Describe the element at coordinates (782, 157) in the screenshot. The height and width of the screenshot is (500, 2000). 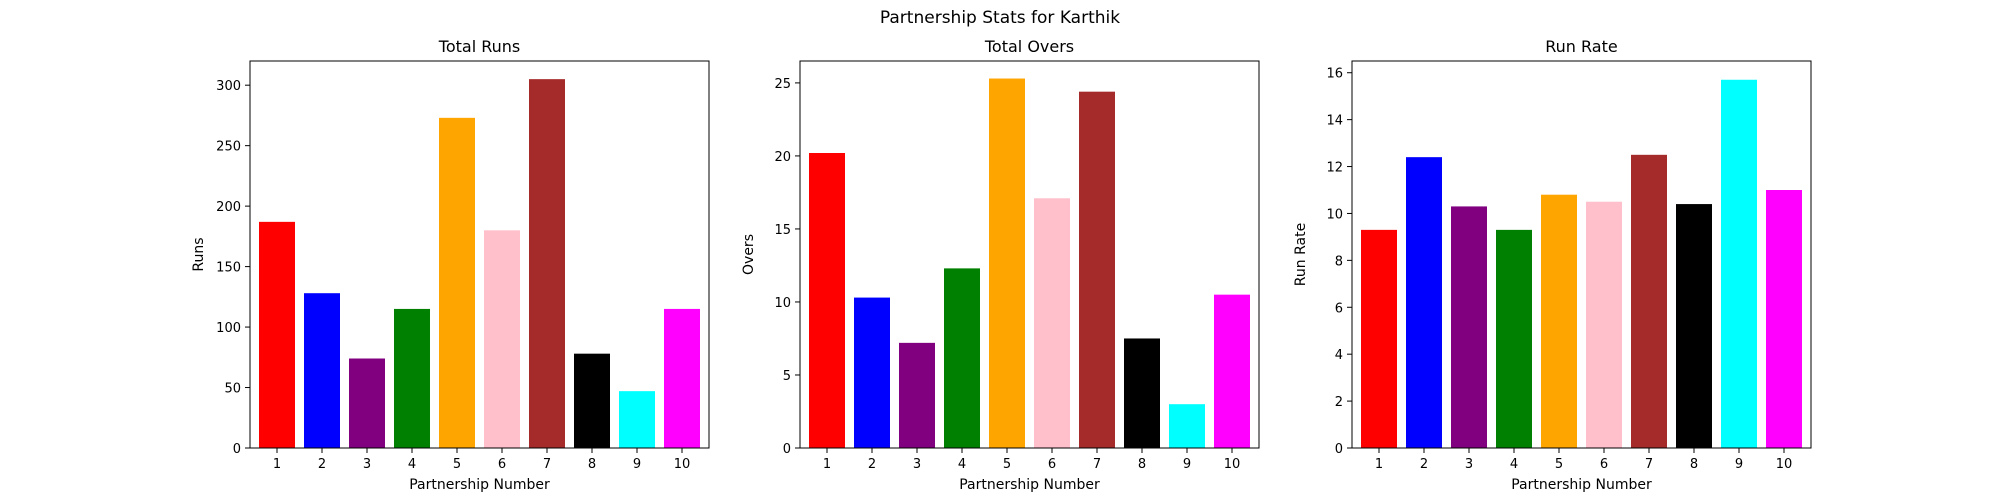
I see `y-tick-label: 20` at that location.